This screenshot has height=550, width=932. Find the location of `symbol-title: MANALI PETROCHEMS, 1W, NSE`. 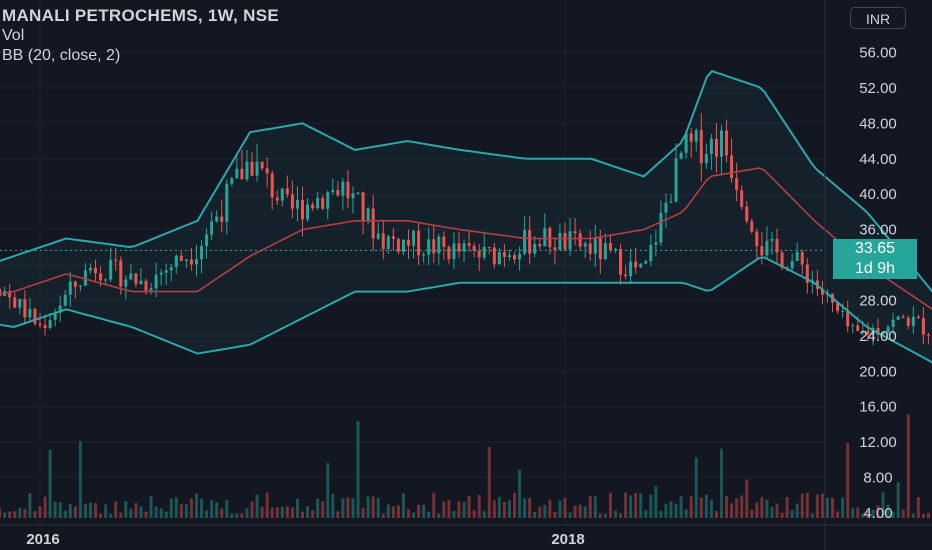

symbol-title: MANALI PETROCHEMS, 1W, NSE is located at coordinates (140, 15).